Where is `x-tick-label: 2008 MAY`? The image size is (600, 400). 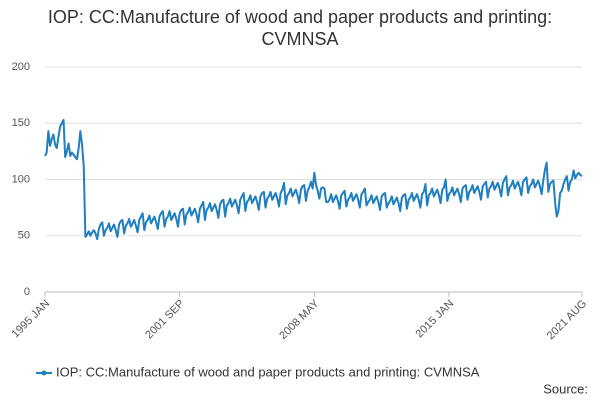
x-tick-label: 2008 MAY is located at coordinates (299, 319).